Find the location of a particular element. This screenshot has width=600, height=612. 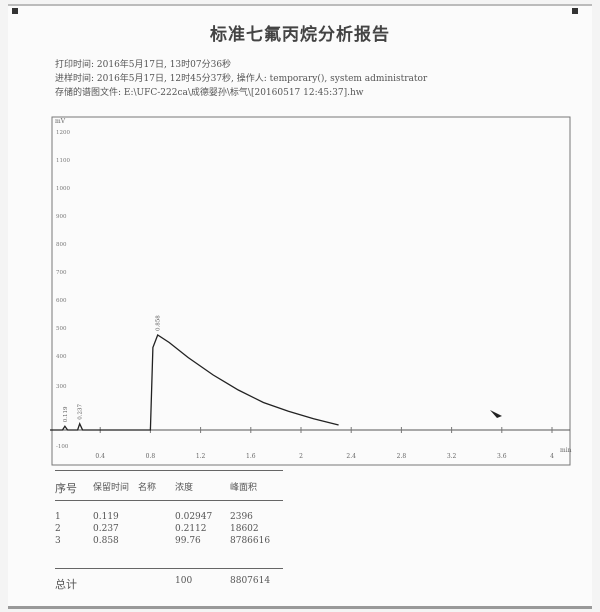

table-cell: 2 is located at coordinates (58, 529).